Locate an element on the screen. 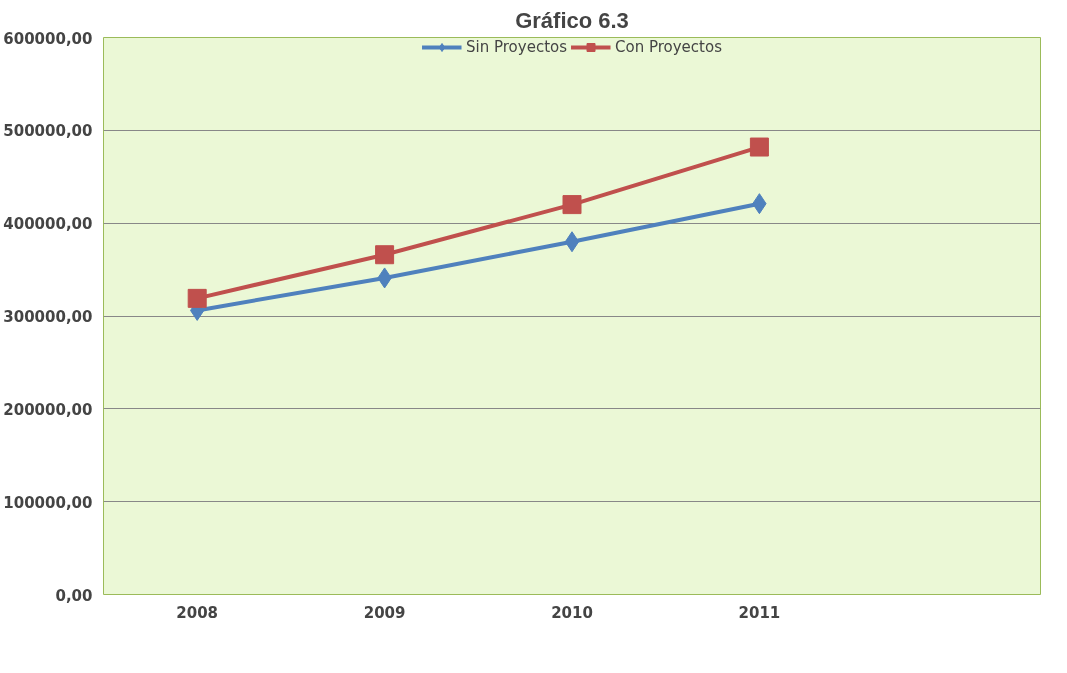  y-tick-label: 200000,00 is located at coordinates (48, 409).